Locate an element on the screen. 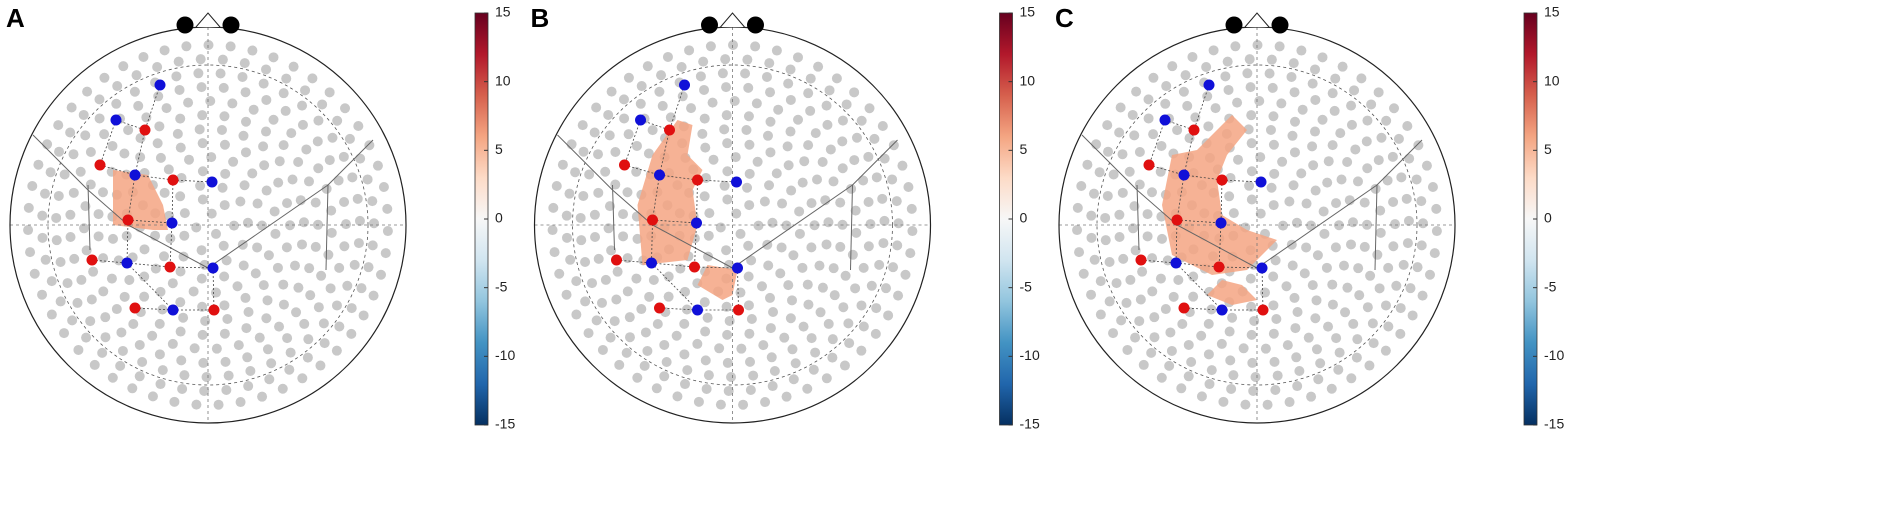  colorbar-tick-label: -10 is located at coordinates (1554, 355).